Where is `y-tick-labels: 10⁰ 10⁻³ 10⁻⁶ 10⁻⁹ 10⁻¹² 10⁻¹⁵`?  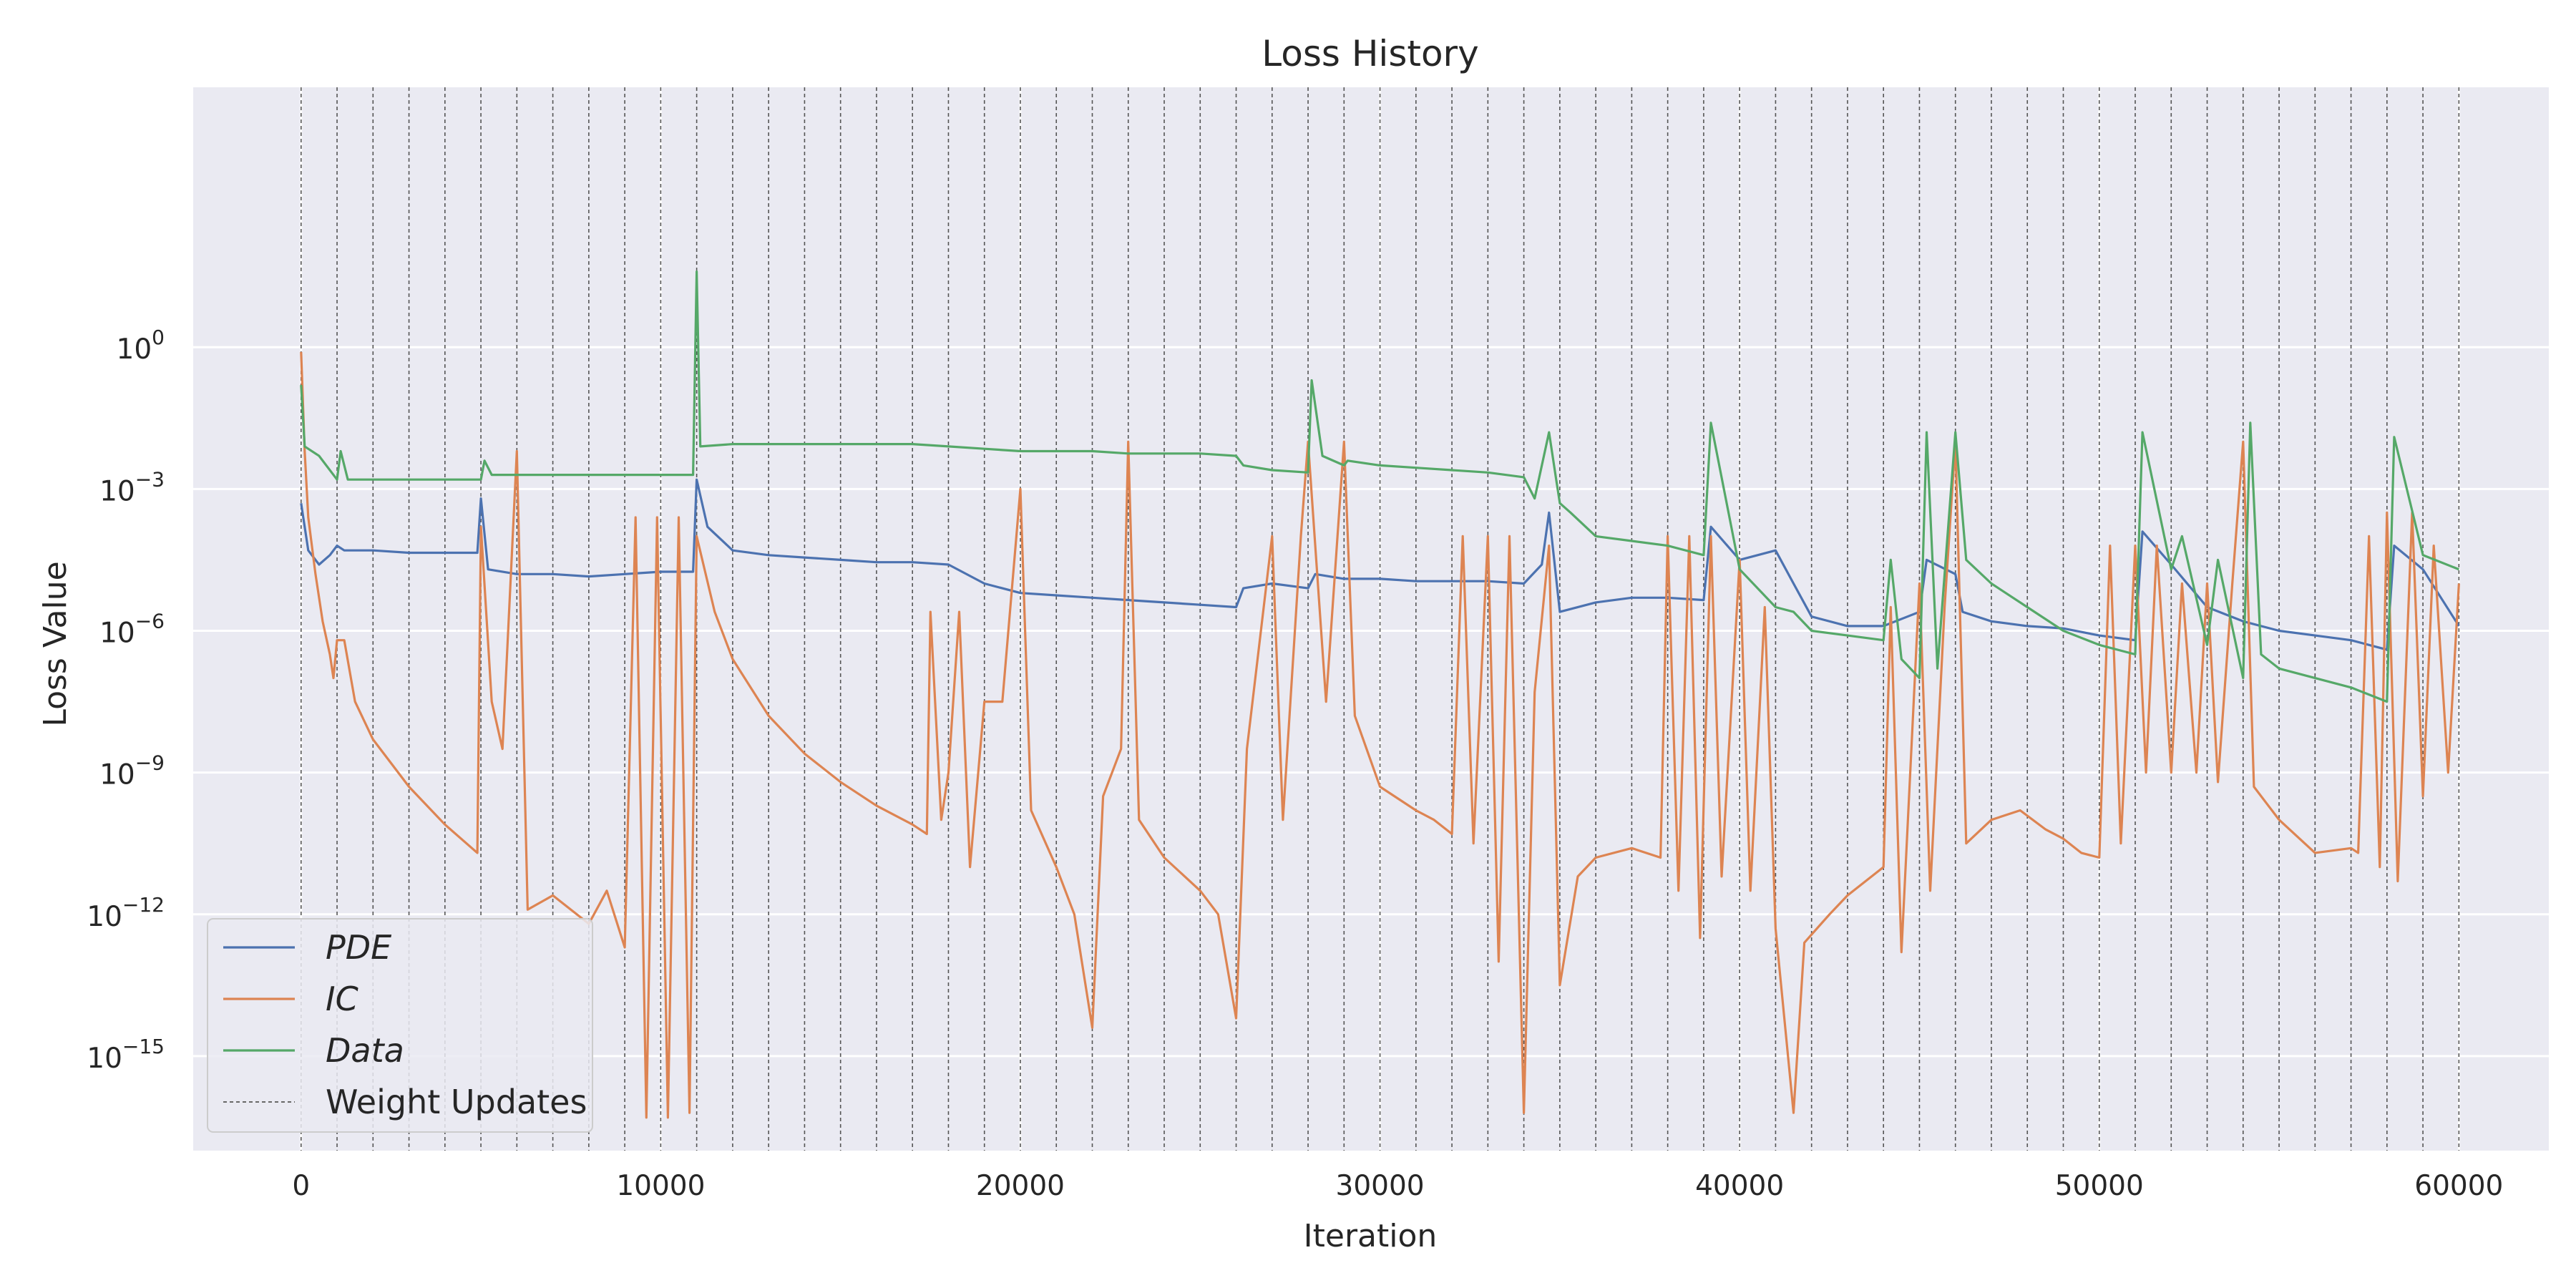
y-tick-labels: 10⁰ 10⁻³ 10⁻⁶ 10⁻⁹ 10⁻¹² 10⁻¹⁵ is located at coordinates (126, 700).